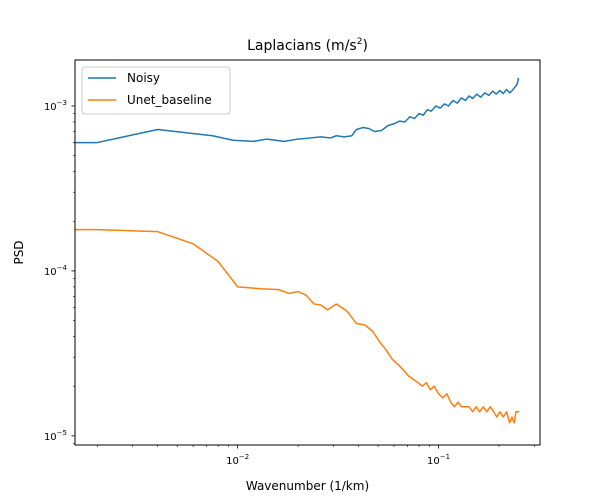 The height and width of the screenshot is (500, 600). I want to click on chart-title-suffix: ), so click(364, 46).